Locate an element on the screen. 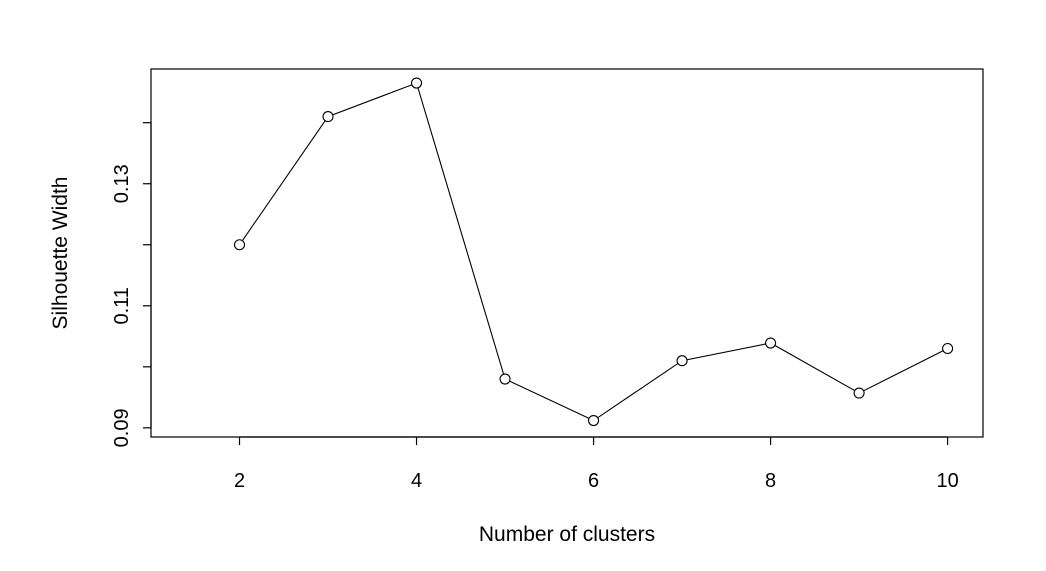  y-tick-label: 0.09 is located at coordinates (122, 427).